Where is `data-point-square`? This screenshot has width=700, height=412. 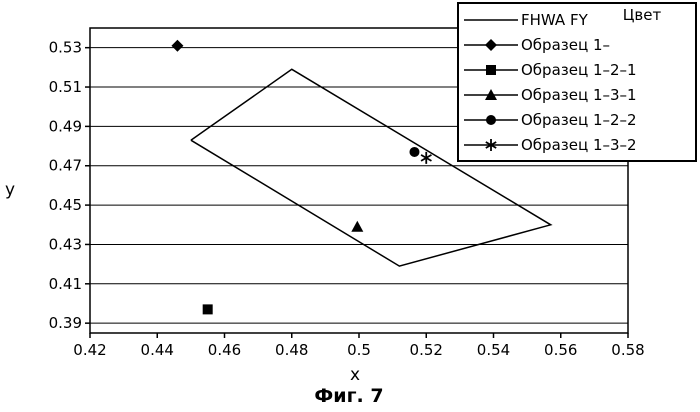 data-point-square is located at coordinates (208, 309).